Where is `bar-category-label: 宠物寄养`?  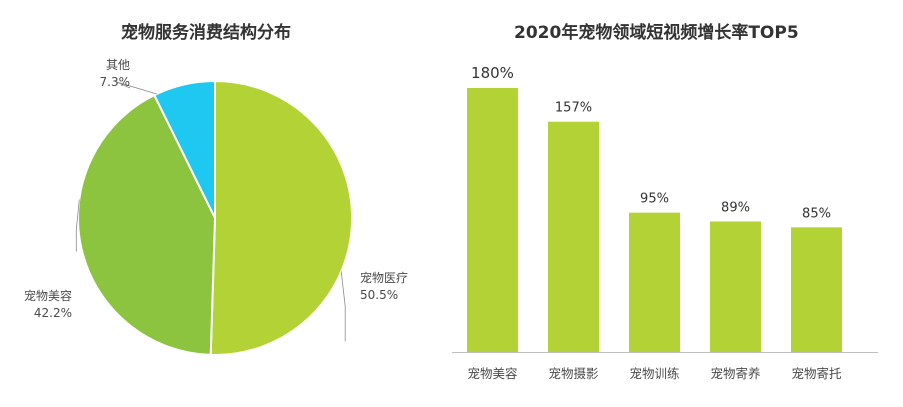 bar-category-label: 宠物寄养 is located at coordinates (735, 373).